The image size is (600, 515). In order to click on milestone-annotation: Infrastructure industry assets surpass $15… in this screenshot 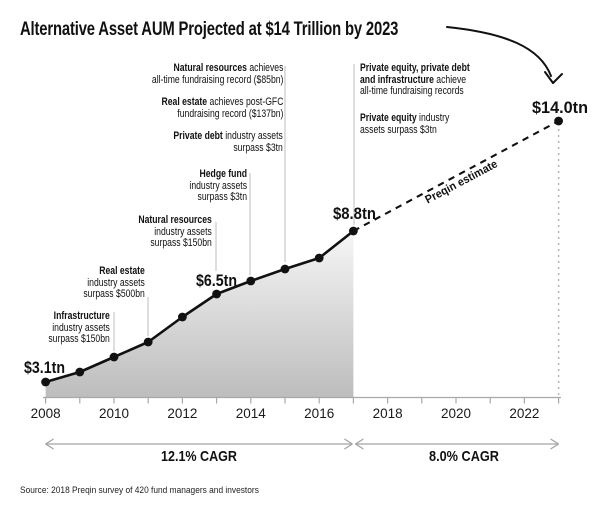, I will do `click(79, 328)`.